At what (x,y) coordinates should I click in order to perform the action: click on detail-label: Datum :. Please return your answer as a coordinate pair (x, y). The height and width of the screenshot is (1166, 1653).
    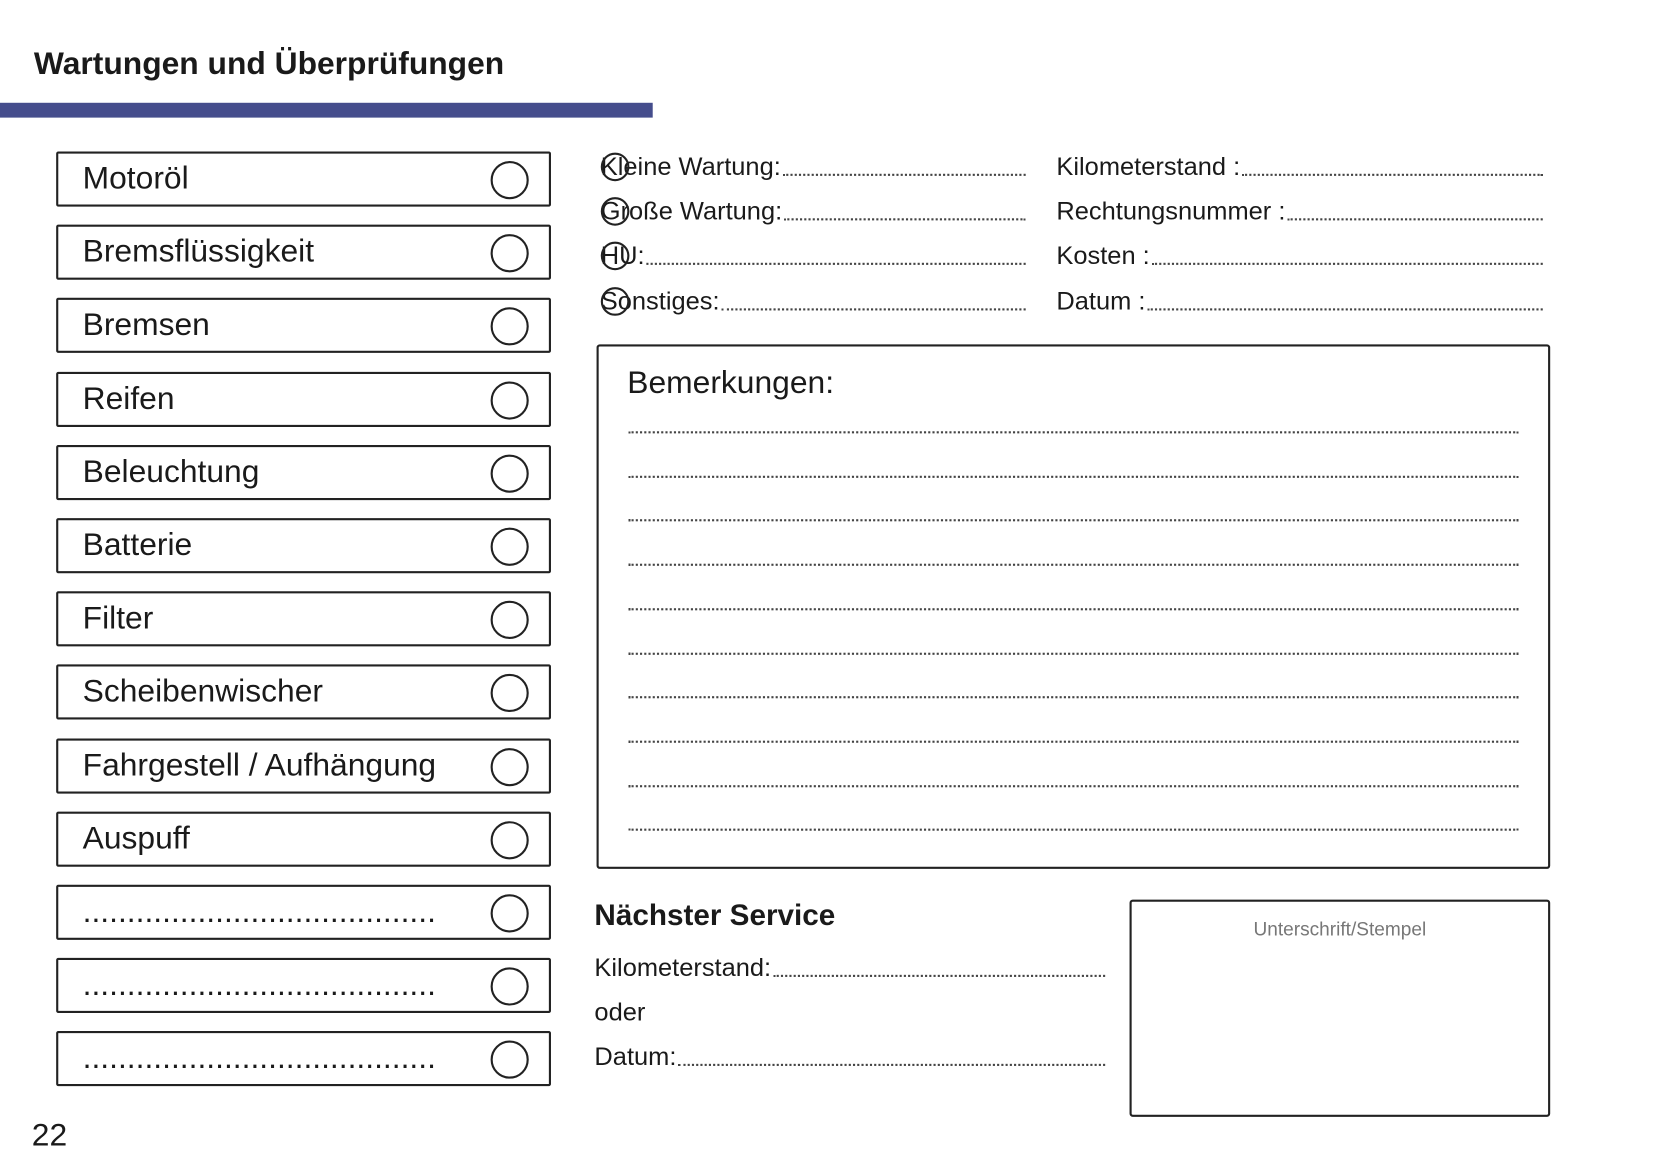
    Looking at the image, I should click on (1101, 301).